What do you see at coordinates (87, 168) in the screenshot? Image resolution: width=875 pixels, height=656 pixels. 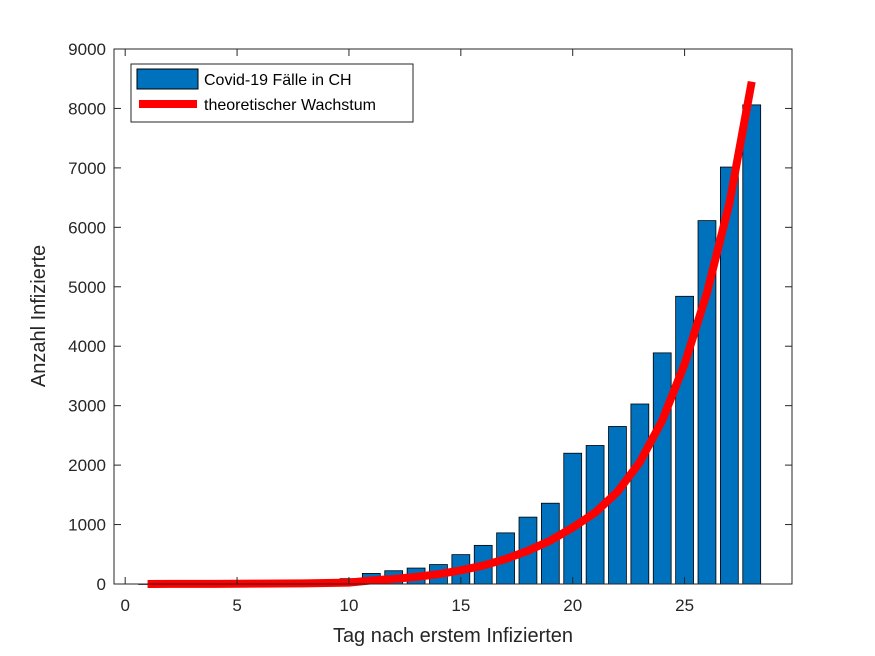 I see `y-tick-label: 7000` at bounding box center [87, 168].